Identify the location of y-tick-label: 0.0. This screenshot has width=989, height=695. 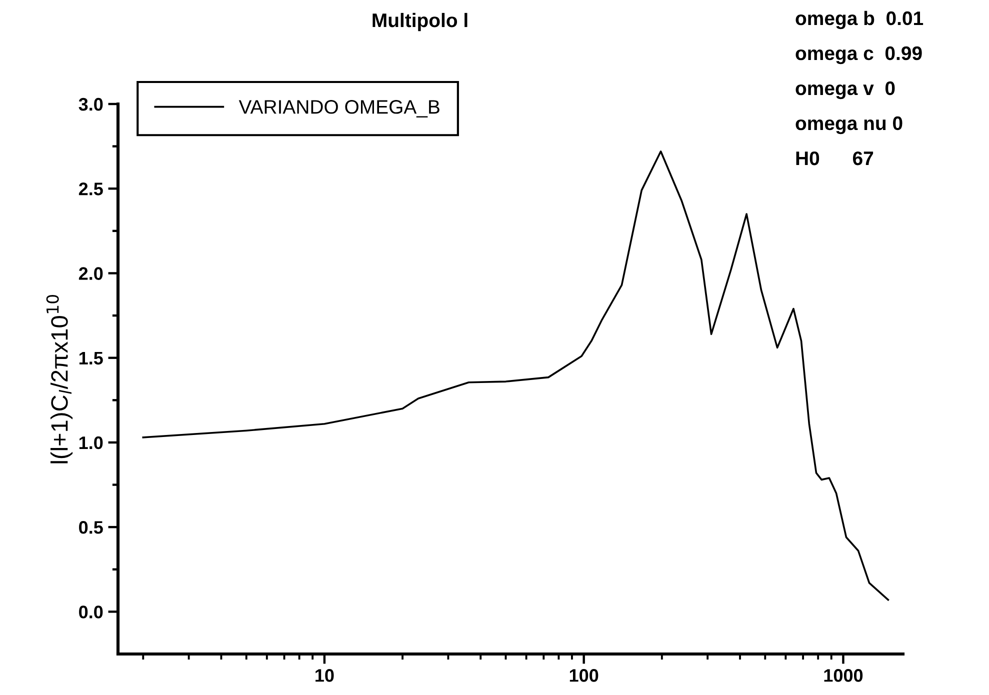
(91, 612).